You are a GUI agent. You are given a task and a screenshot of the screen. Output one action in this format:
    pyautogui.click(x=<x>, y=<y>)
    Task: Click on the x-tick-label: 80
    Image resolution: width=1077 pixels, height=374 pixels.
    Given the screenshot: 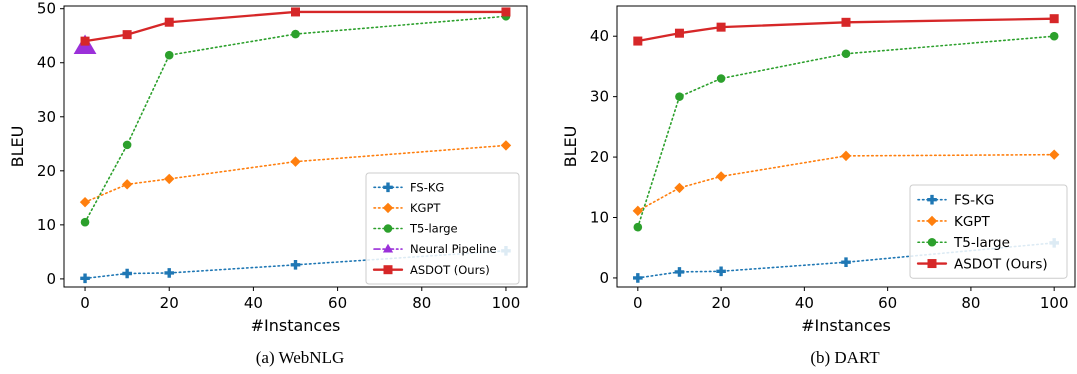 What is the action you would take?
    pyautogui.click(x=421, y=303)
    